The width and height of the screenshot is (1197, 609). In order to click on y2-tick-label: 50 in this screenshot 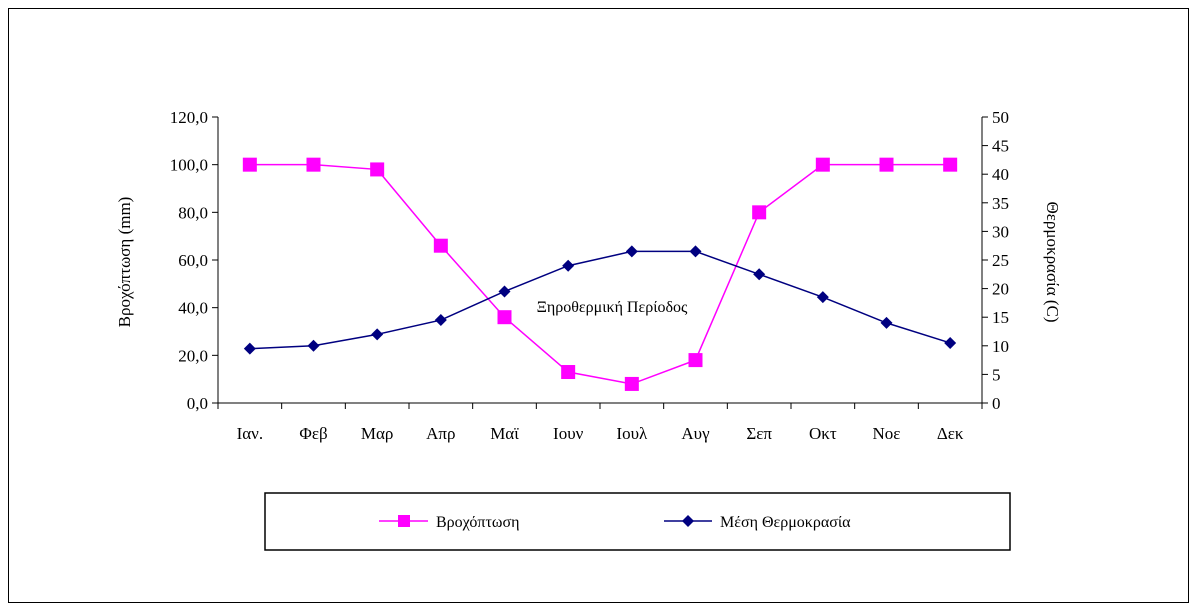, I will do `click(1000, 117)`.